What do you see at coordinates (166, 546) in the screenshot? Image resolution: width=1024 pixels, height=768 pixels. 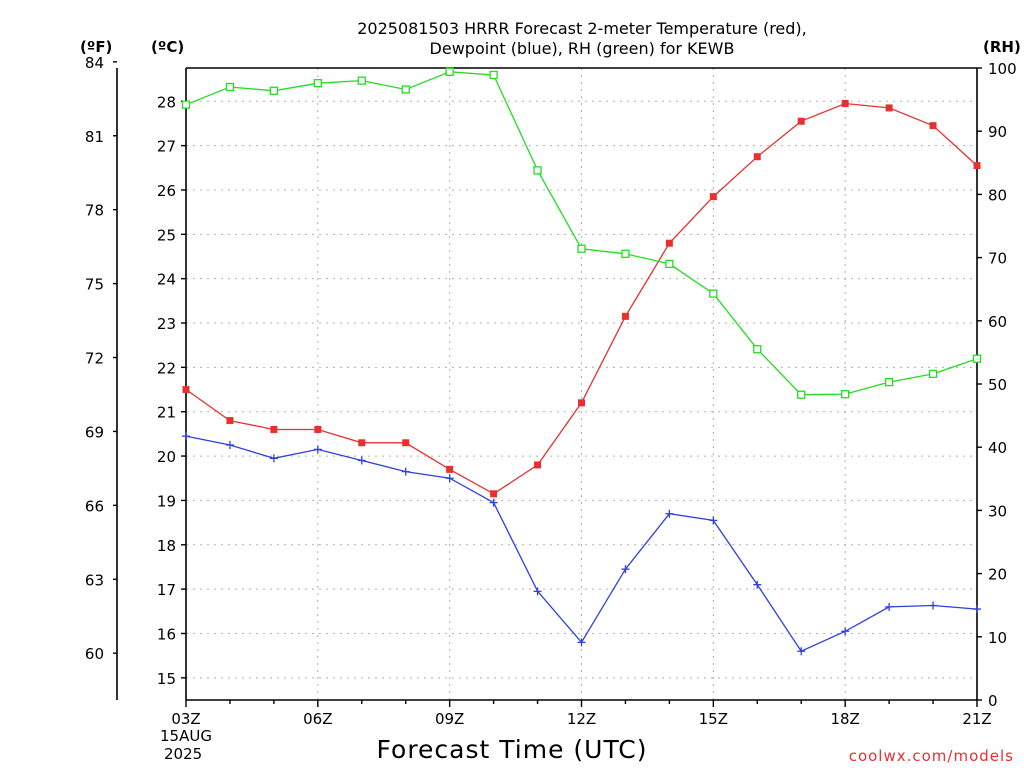 I see `celsius-tick-label: 18` at bounding box center [166, 546].